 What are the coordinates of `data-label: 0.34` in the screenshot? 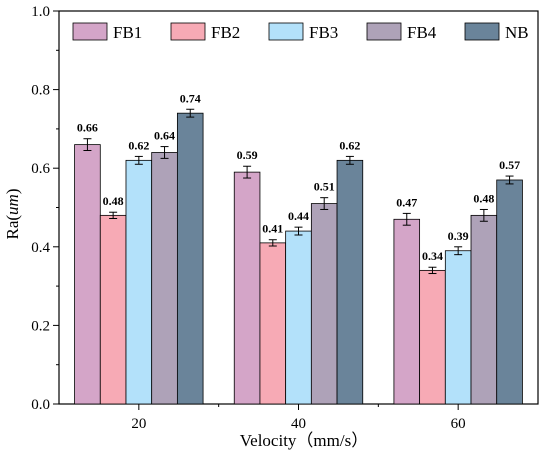 It's located at (432, 256).